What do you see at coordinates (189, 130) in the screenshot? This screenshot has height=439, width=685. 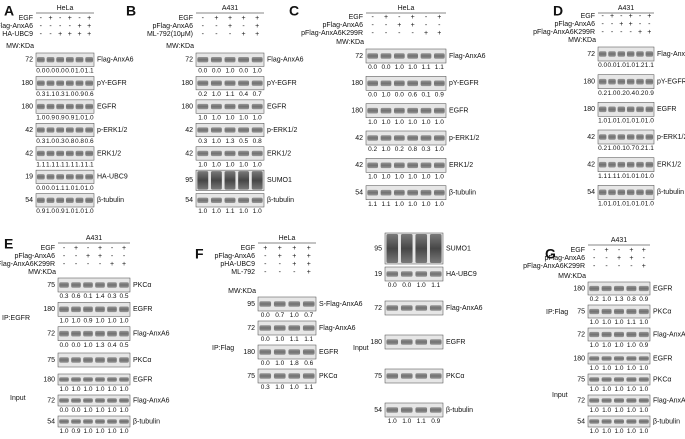 I see `mw-marker: 42` at bounding box center [189, 130].